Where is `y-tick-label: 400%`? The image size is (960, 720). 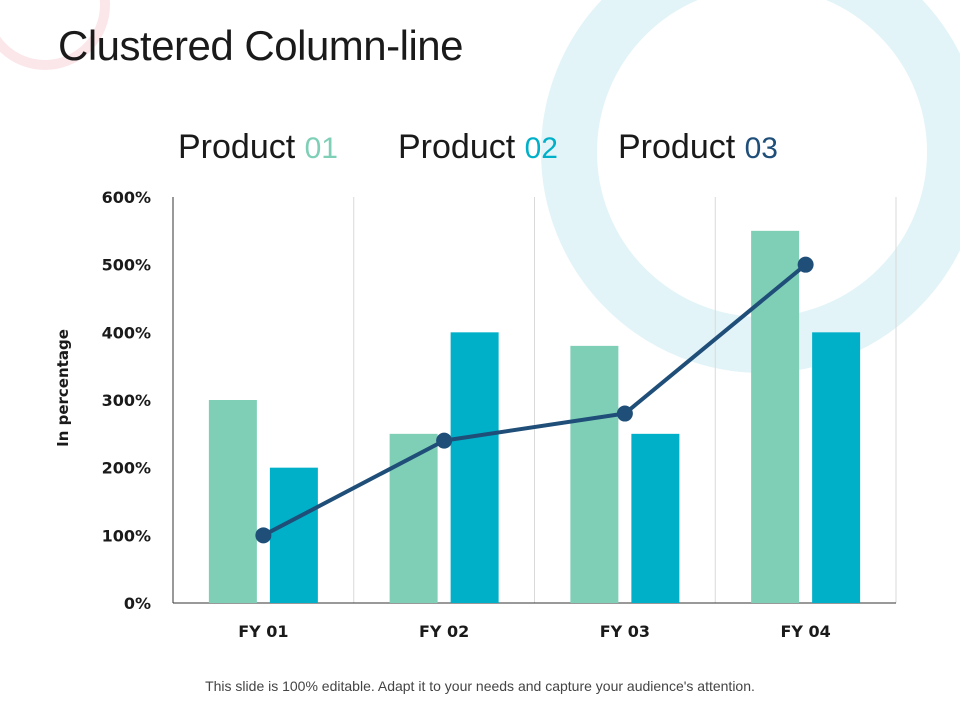
y-tick-label: 400% is located at coordinates (126, 332).